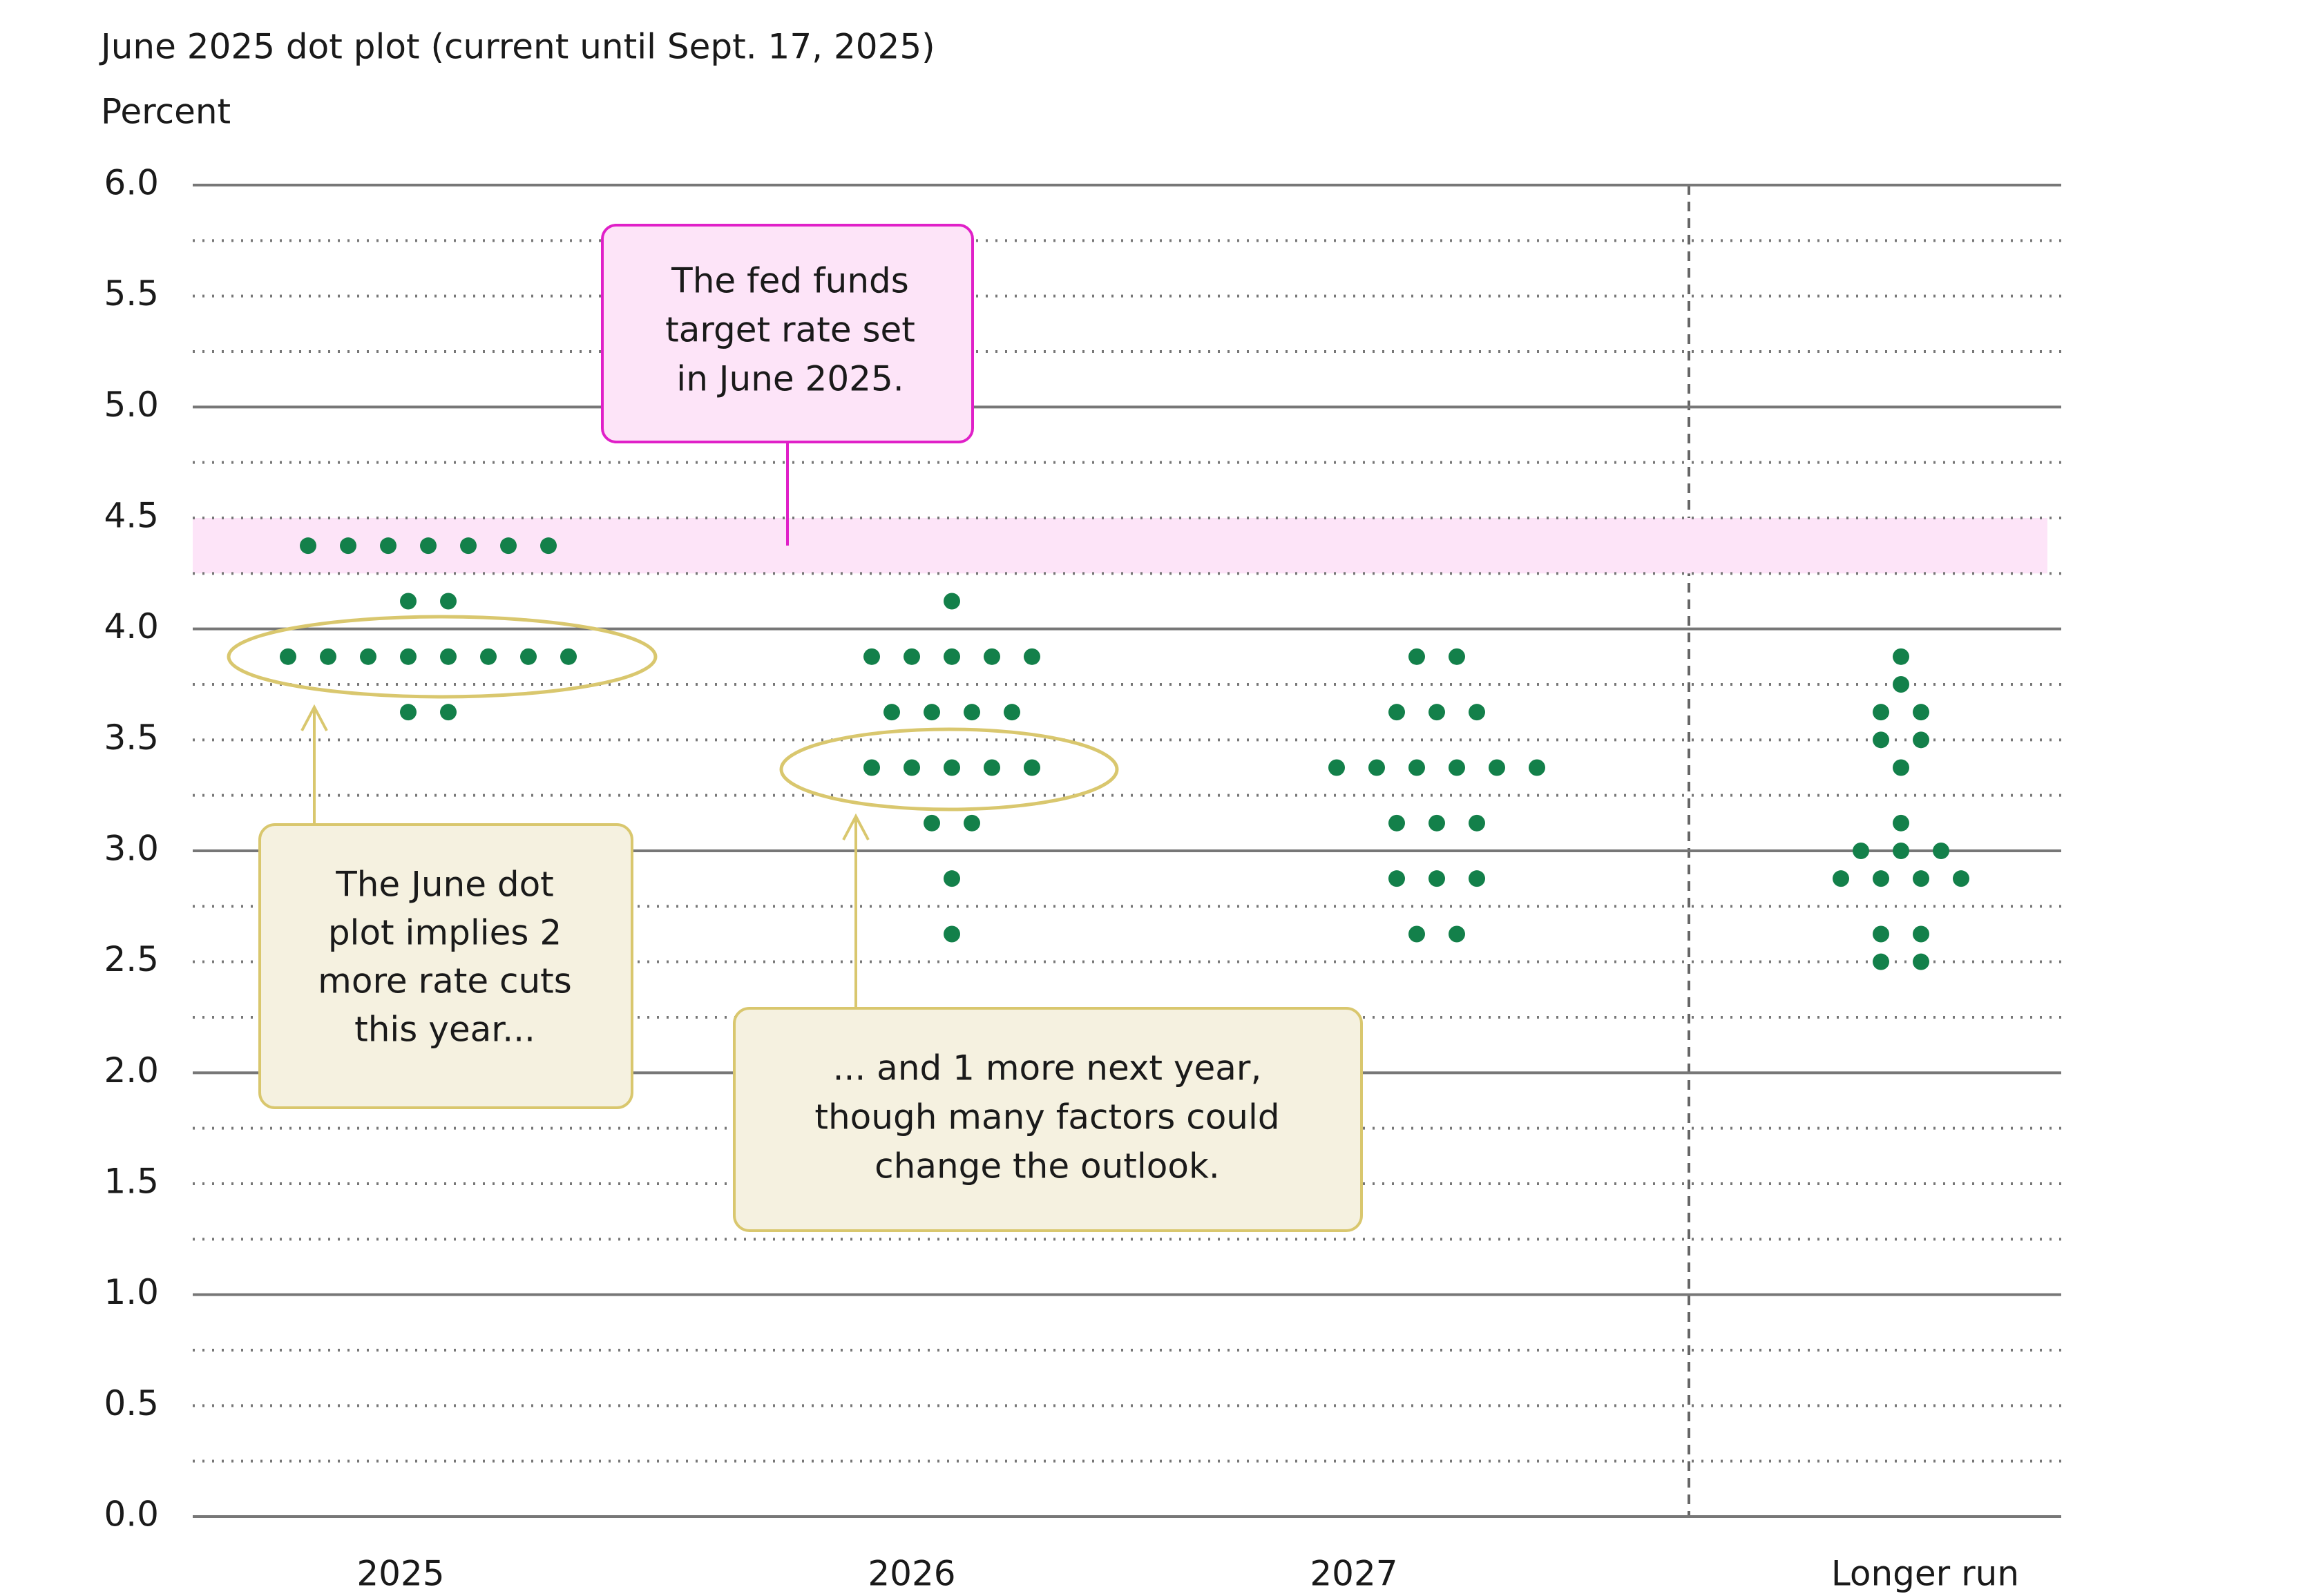  I want to click on y-tick-label: 2.0, so click(131, 1070).